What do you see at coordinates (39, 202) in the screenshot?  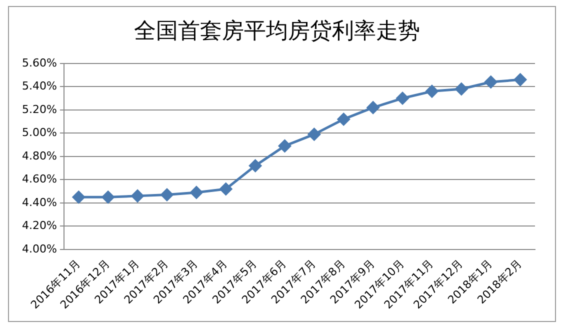 I see `y-tick-label: 4.40%` at bounding box center [39, 202].